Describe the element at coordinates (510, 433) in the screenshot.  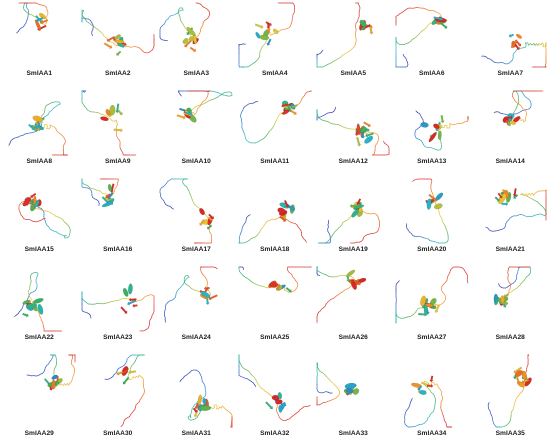
I see `panel-label: SmIAA35` at that location.